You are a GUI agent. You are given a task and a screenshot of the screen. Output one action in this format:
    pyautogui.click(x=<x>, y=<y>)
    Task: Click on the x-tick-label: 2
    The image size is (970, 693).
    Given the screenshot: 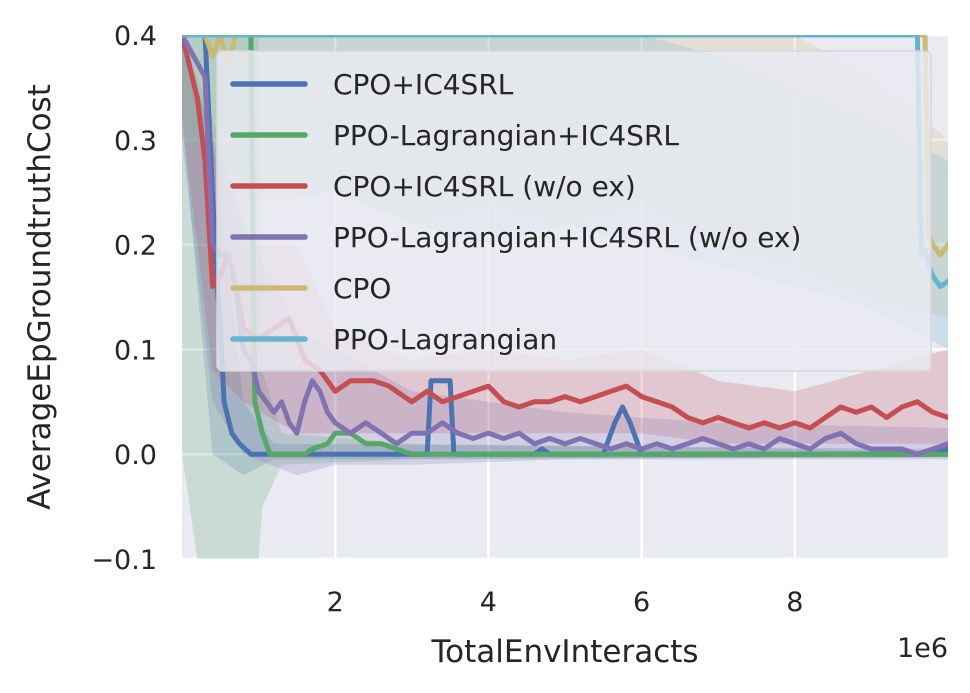 What is the action you would take?
    pyautogui.click(x=335, y=602)
    